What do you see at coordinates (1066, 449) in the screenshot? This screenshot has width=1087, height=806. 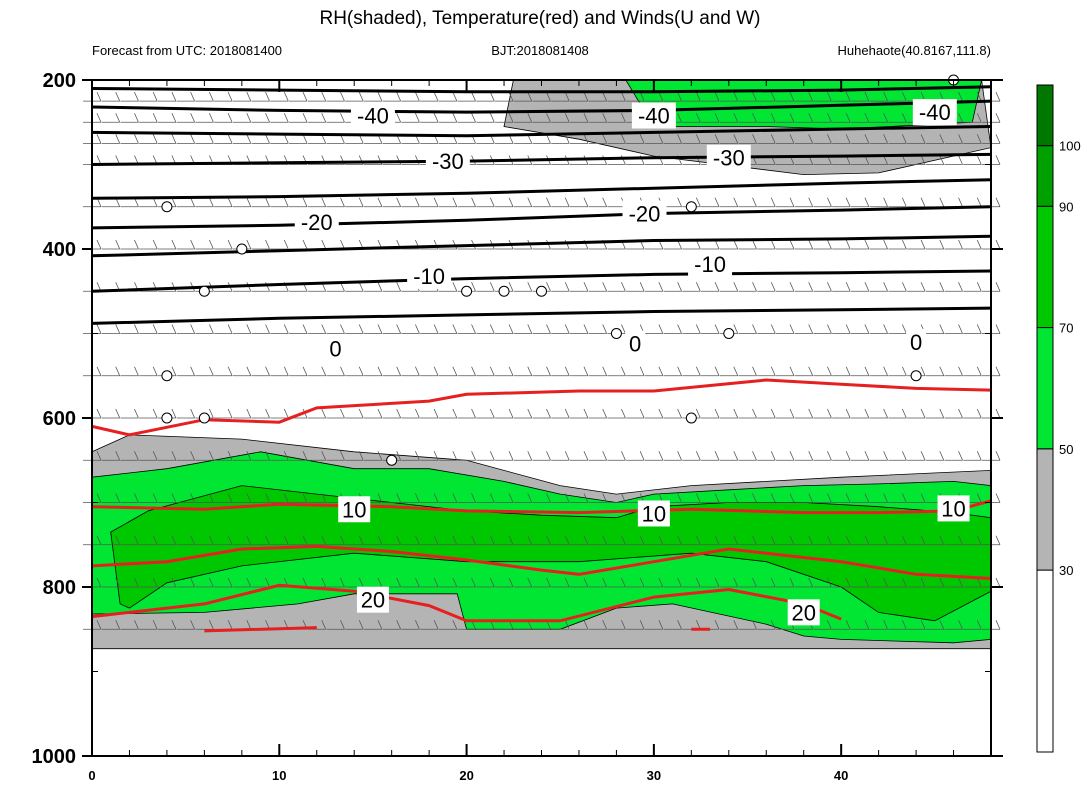 I see `colorbar-label: 50` at bounding box center [1066, 449].